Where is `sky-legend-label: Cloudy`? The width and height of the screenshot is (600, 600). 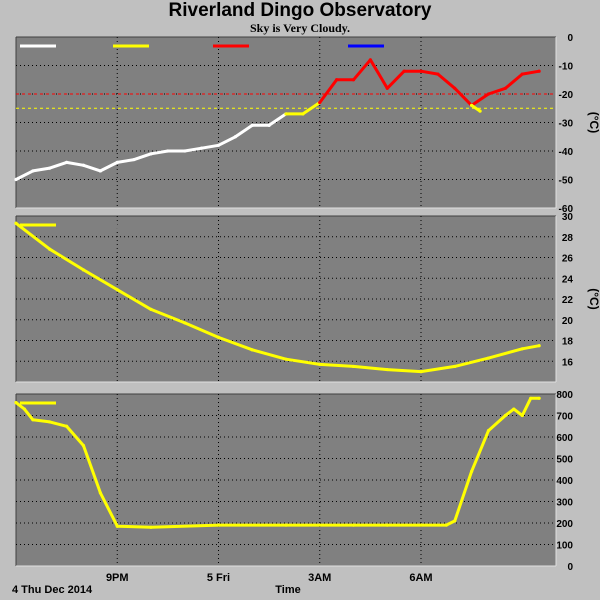 sky-legend-label: Cloudy is located at coordinates (174, 47).